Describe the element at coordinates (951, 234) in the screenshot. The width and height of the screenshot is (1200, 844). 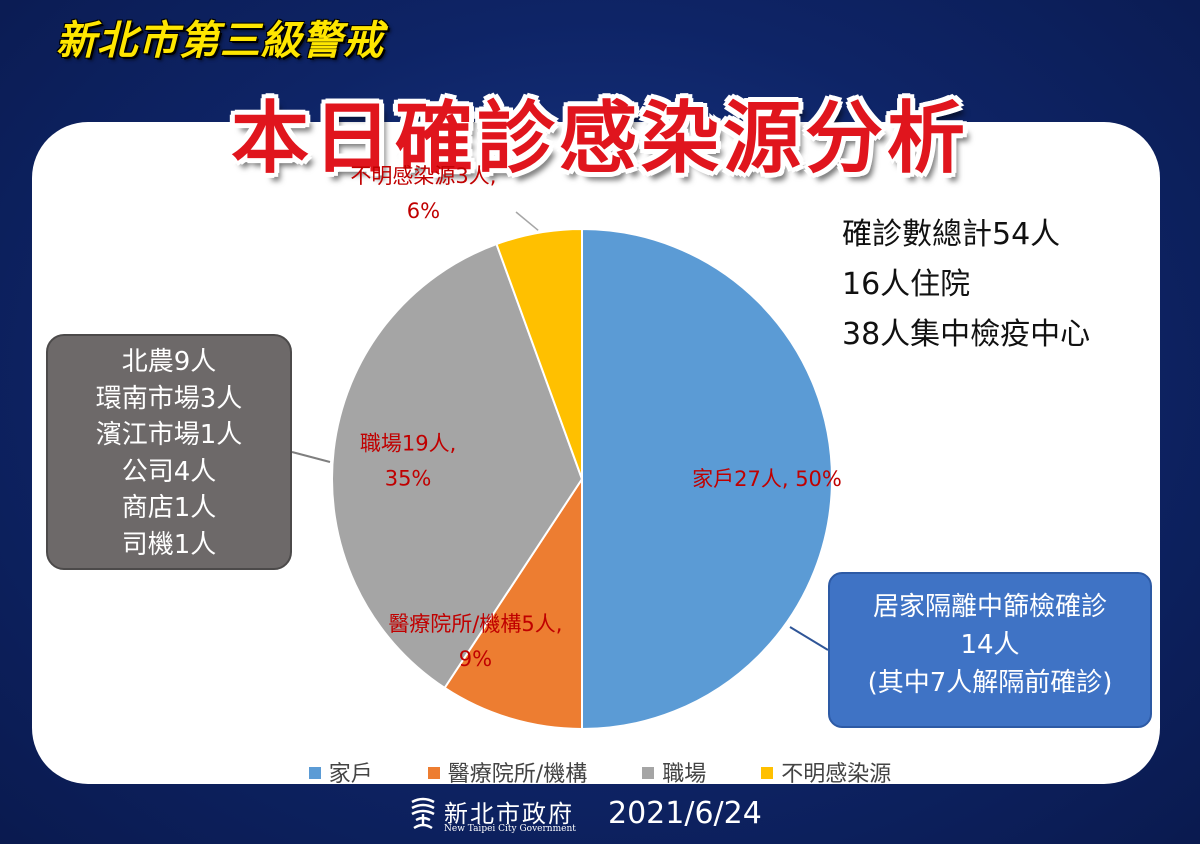
I see `stat-total: 確診數總計54人` at that location.